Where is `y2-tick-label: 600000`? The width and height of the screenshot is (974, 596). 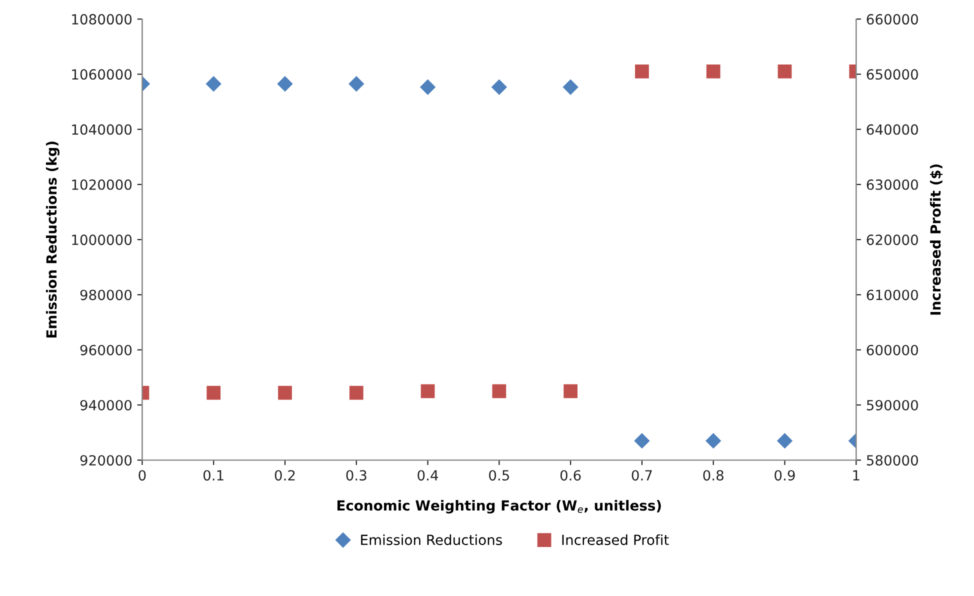
y2-tick-label: 600000 is located at coordinates (892, 350).